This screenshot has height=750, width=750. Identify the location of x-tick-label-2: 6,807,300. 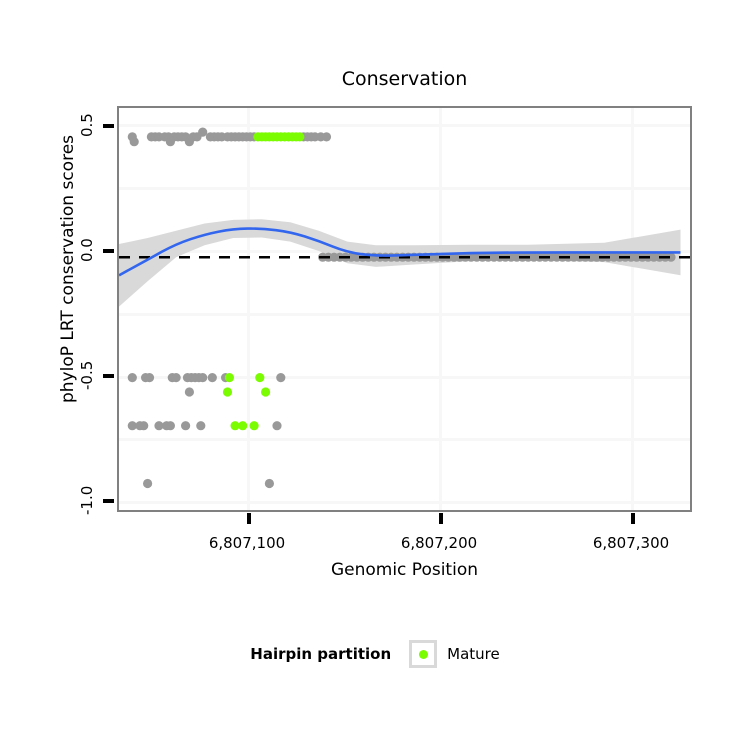
(631, 543).